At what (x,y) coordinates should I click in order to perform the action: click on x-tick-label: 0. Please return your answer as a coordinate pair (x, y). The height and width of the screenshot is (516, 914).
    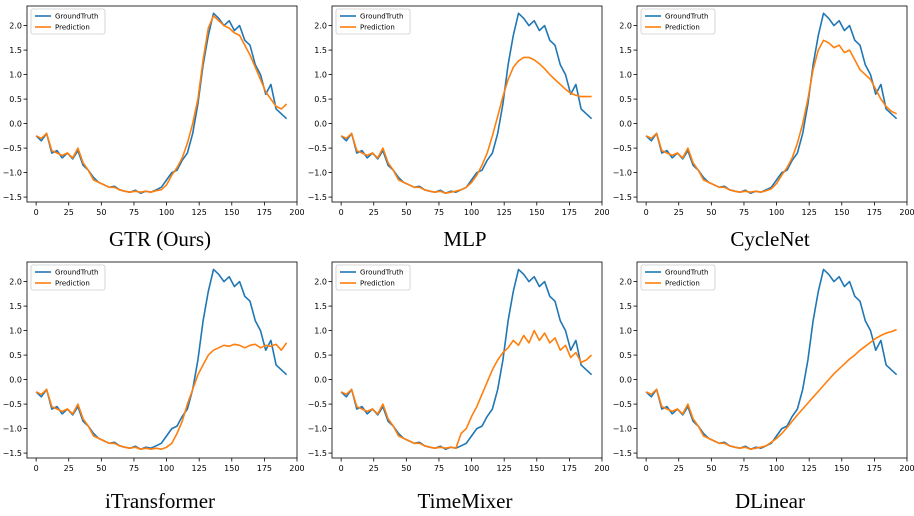
    Looking at the image, I should click on (341, 212).